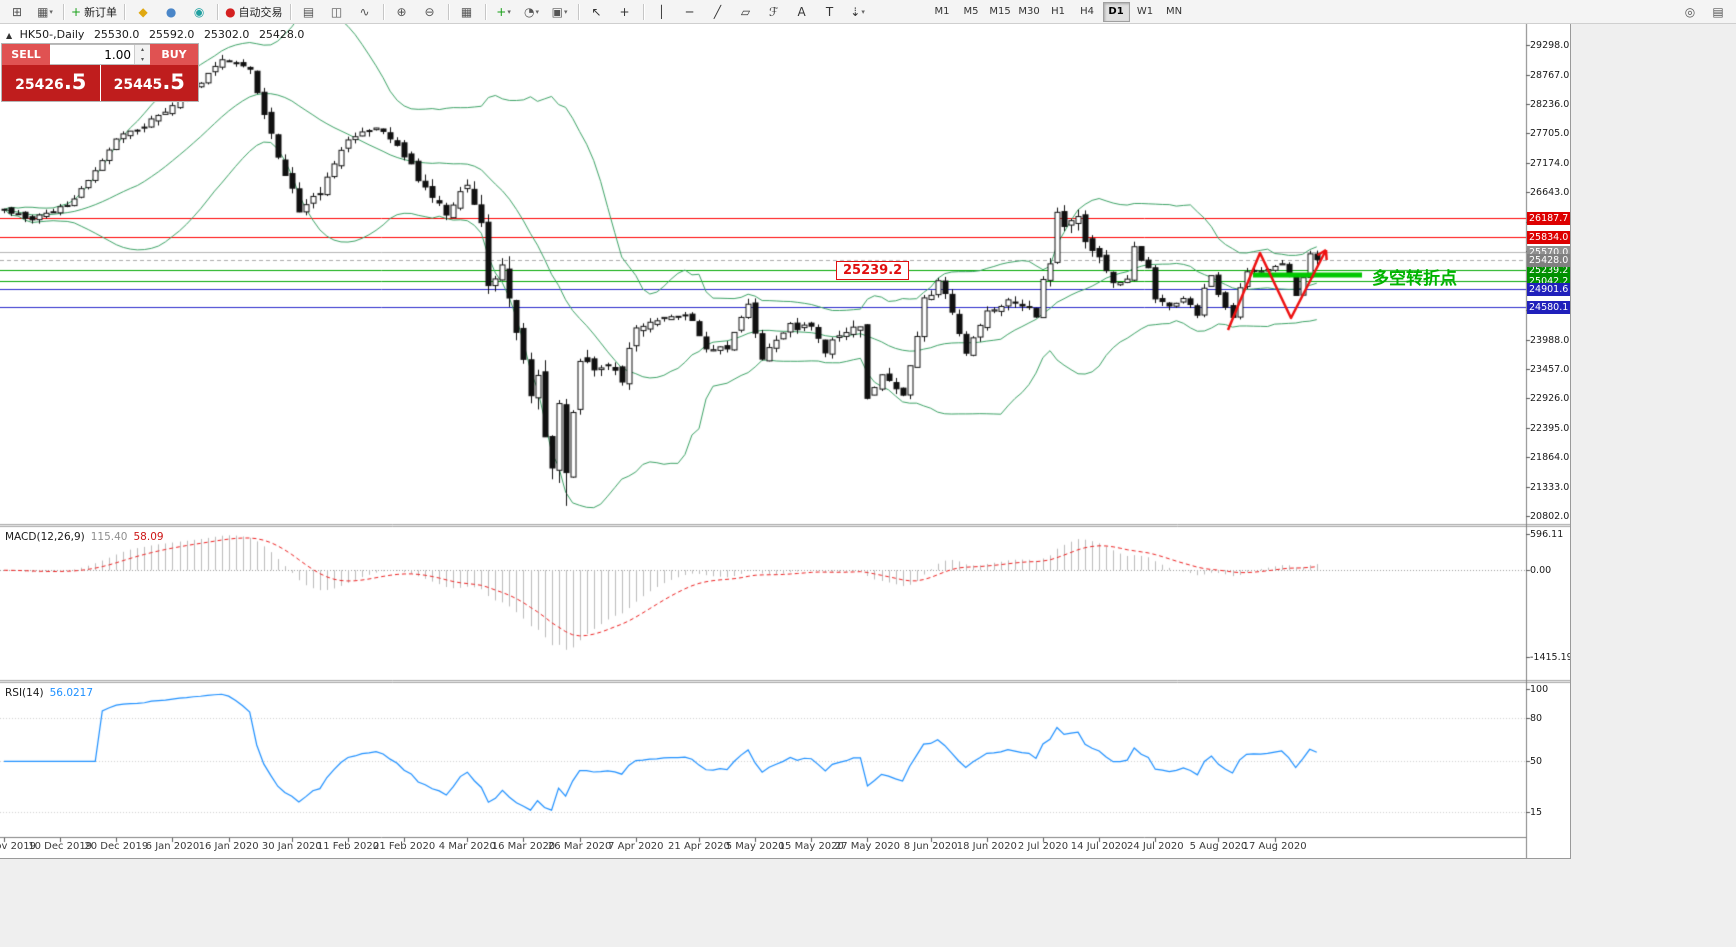  What do you see at coordinates (1145, 11) in the screenshot?
I see `timeframe-w1: W1` at bounding box center [1145, 11].